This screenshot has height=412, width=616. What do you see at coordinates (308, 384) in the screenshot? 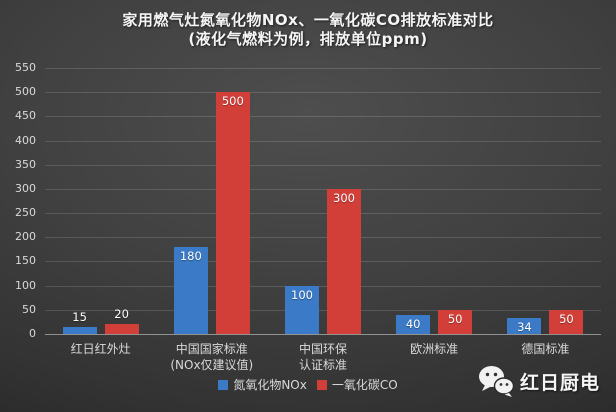
I see `chart-legend: 氮氧化物NOx 一氧化碳CO` at bounding box center [308, 384].